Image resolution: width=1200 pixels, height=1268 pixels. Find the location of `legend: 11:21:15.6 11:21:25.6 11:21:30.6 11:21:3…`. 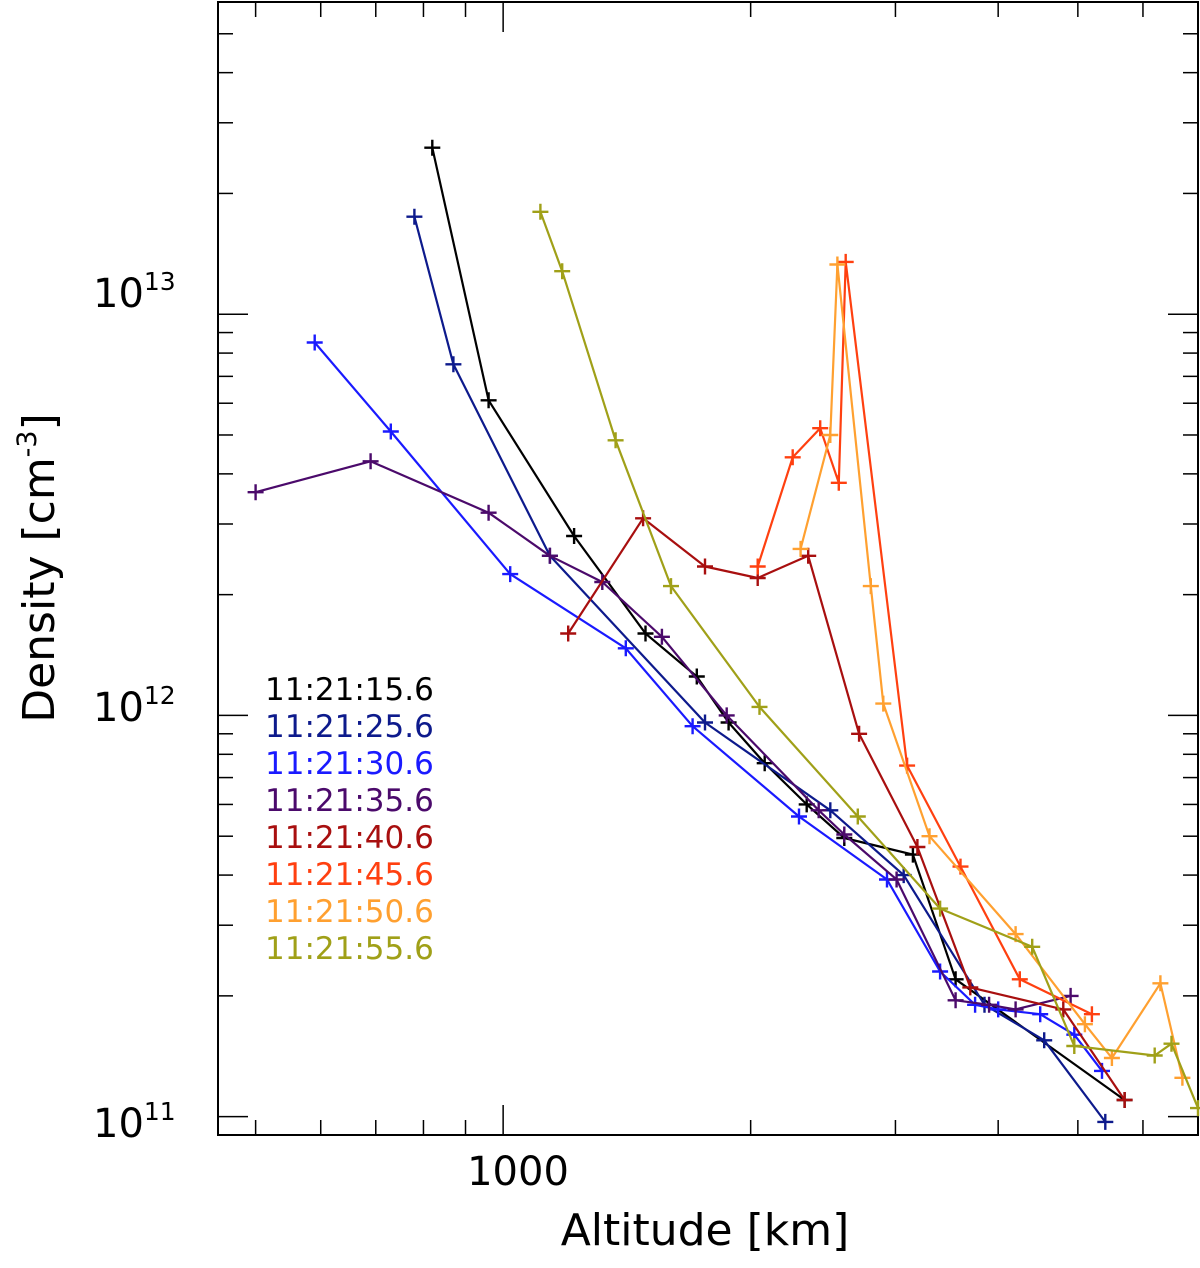

legend: 11:21:15.6 11:21:25.6 11:21:30.6 11:21:3… is located at coordinates (349, 819).